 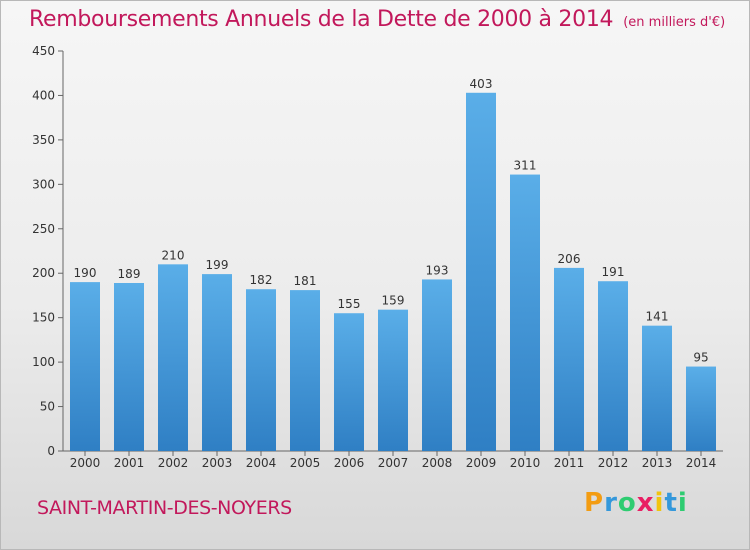 I want to click on x-tick-label: 2009, so click(x=481, y=463).